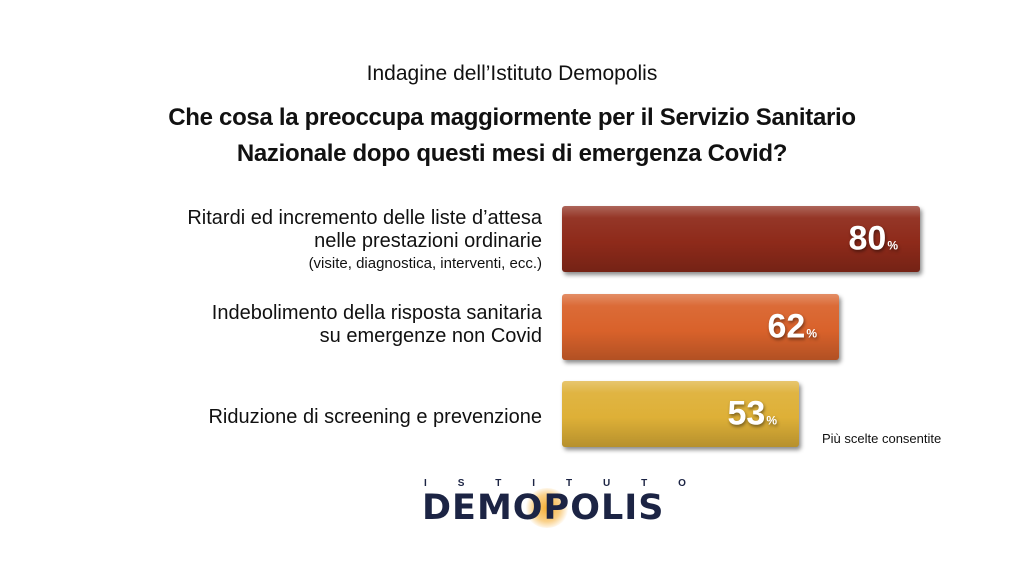 The height and width of the screenshot is (576, 1024). What do you see at coordinates (792, 326) in the screenshot?
I see `bar-value-label-2: 62%` at bounding box center [792, 326].